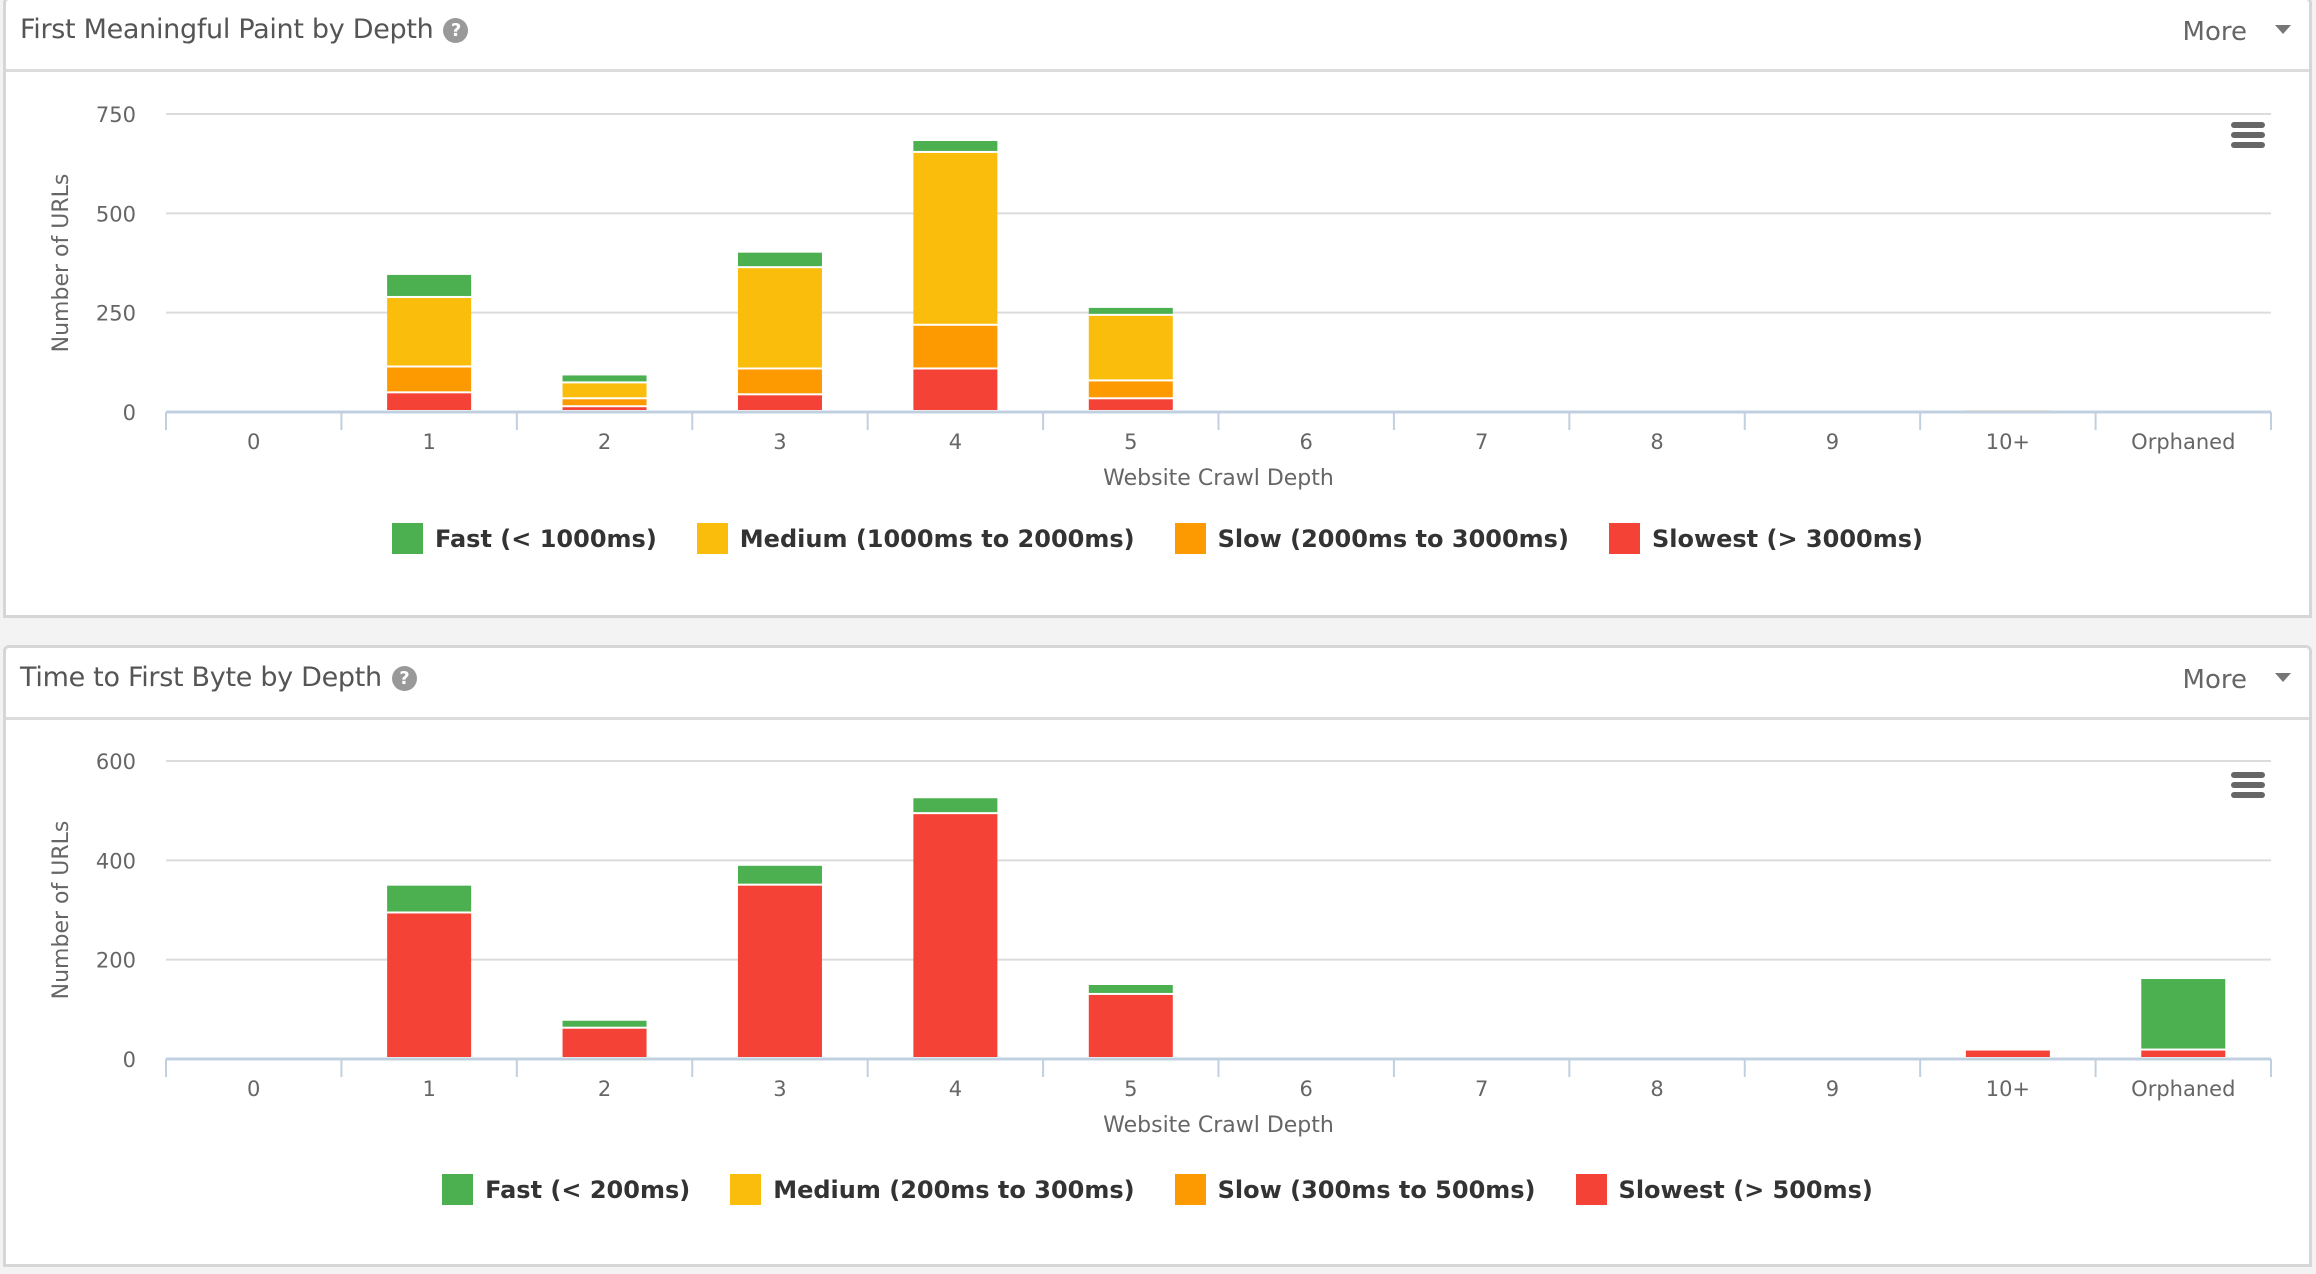 Image resolution: width=2316 pixels, height=1274 pixels. Describe the element at coordinates (1745, 1189) in the screenshot. I see `legend-label: Slowest (> 500ms)` at that location.